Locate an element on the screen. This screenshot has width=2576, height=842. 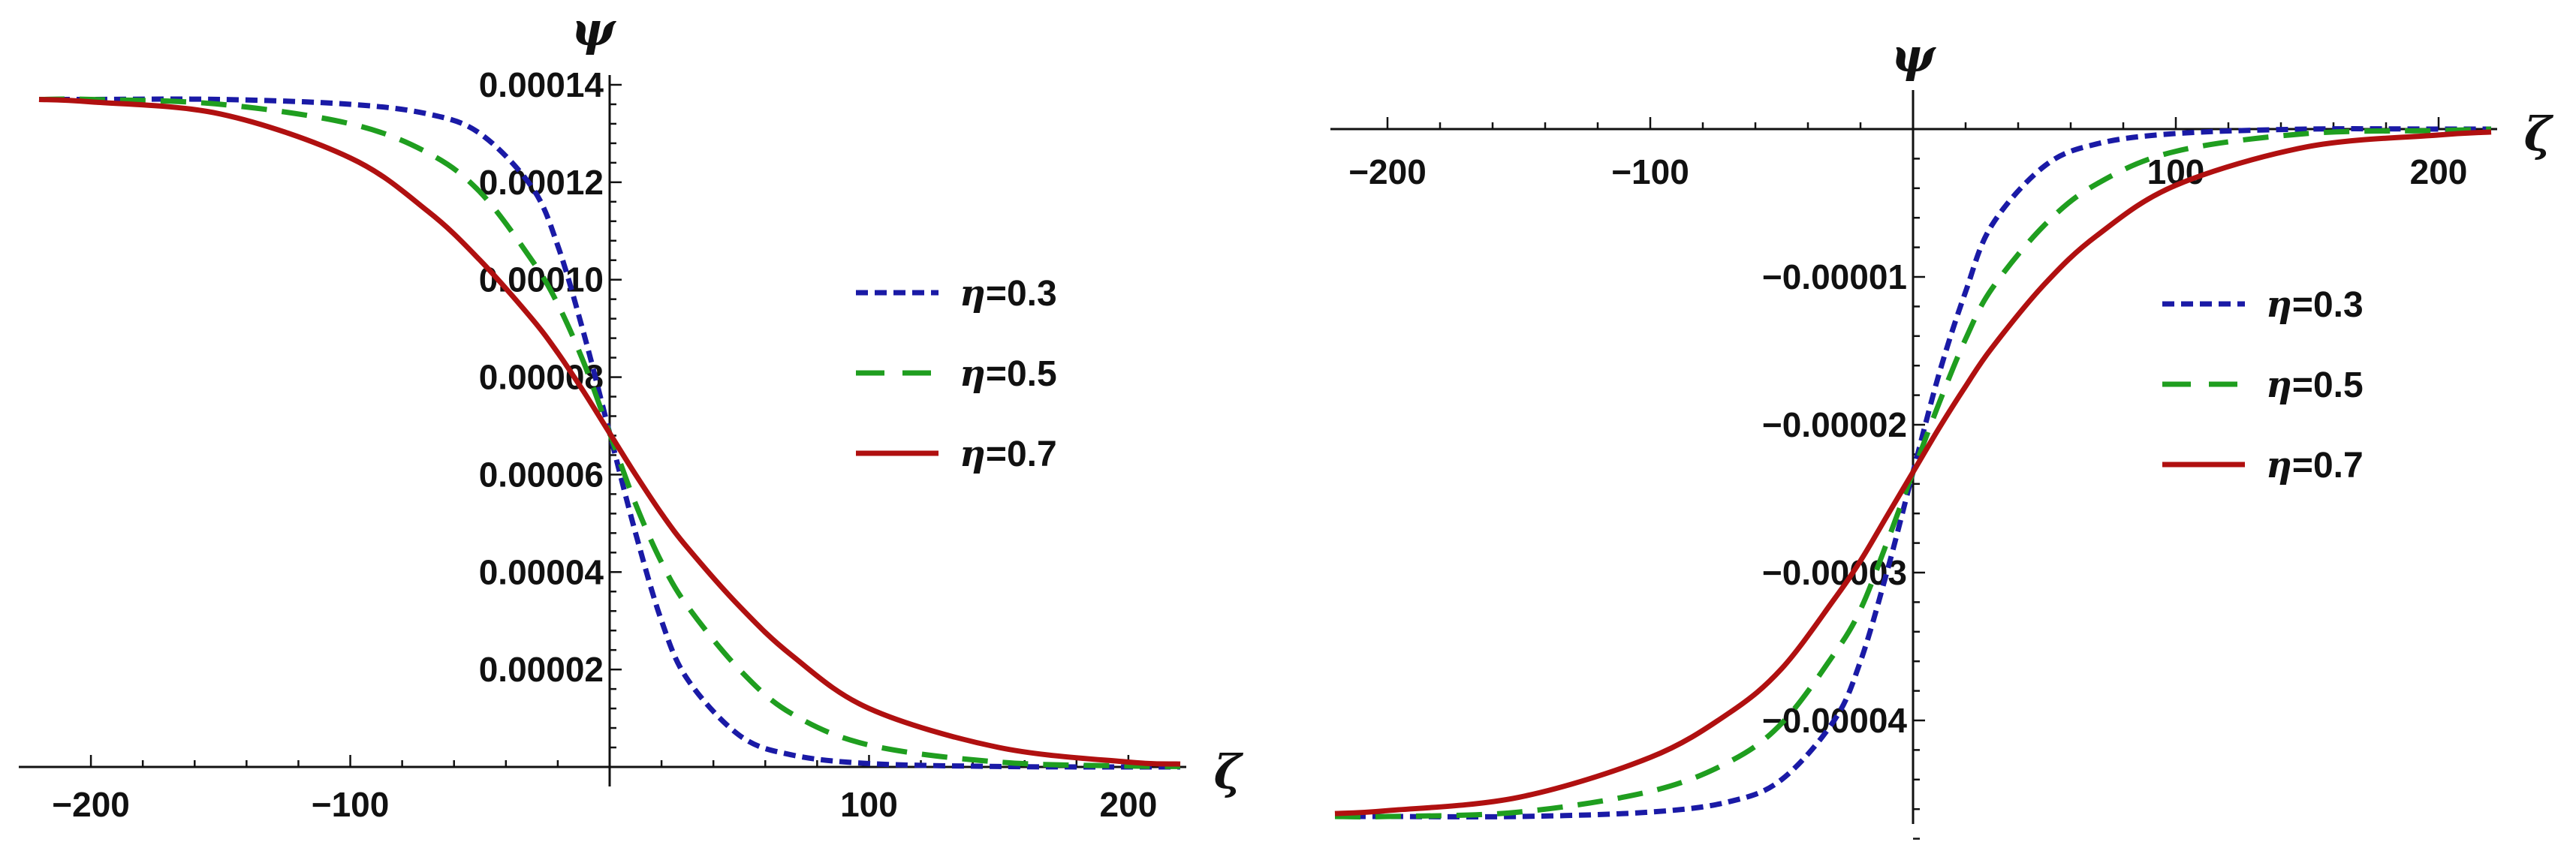
y-tick-label: −0.00002 is located at coordinates (1834, 424).